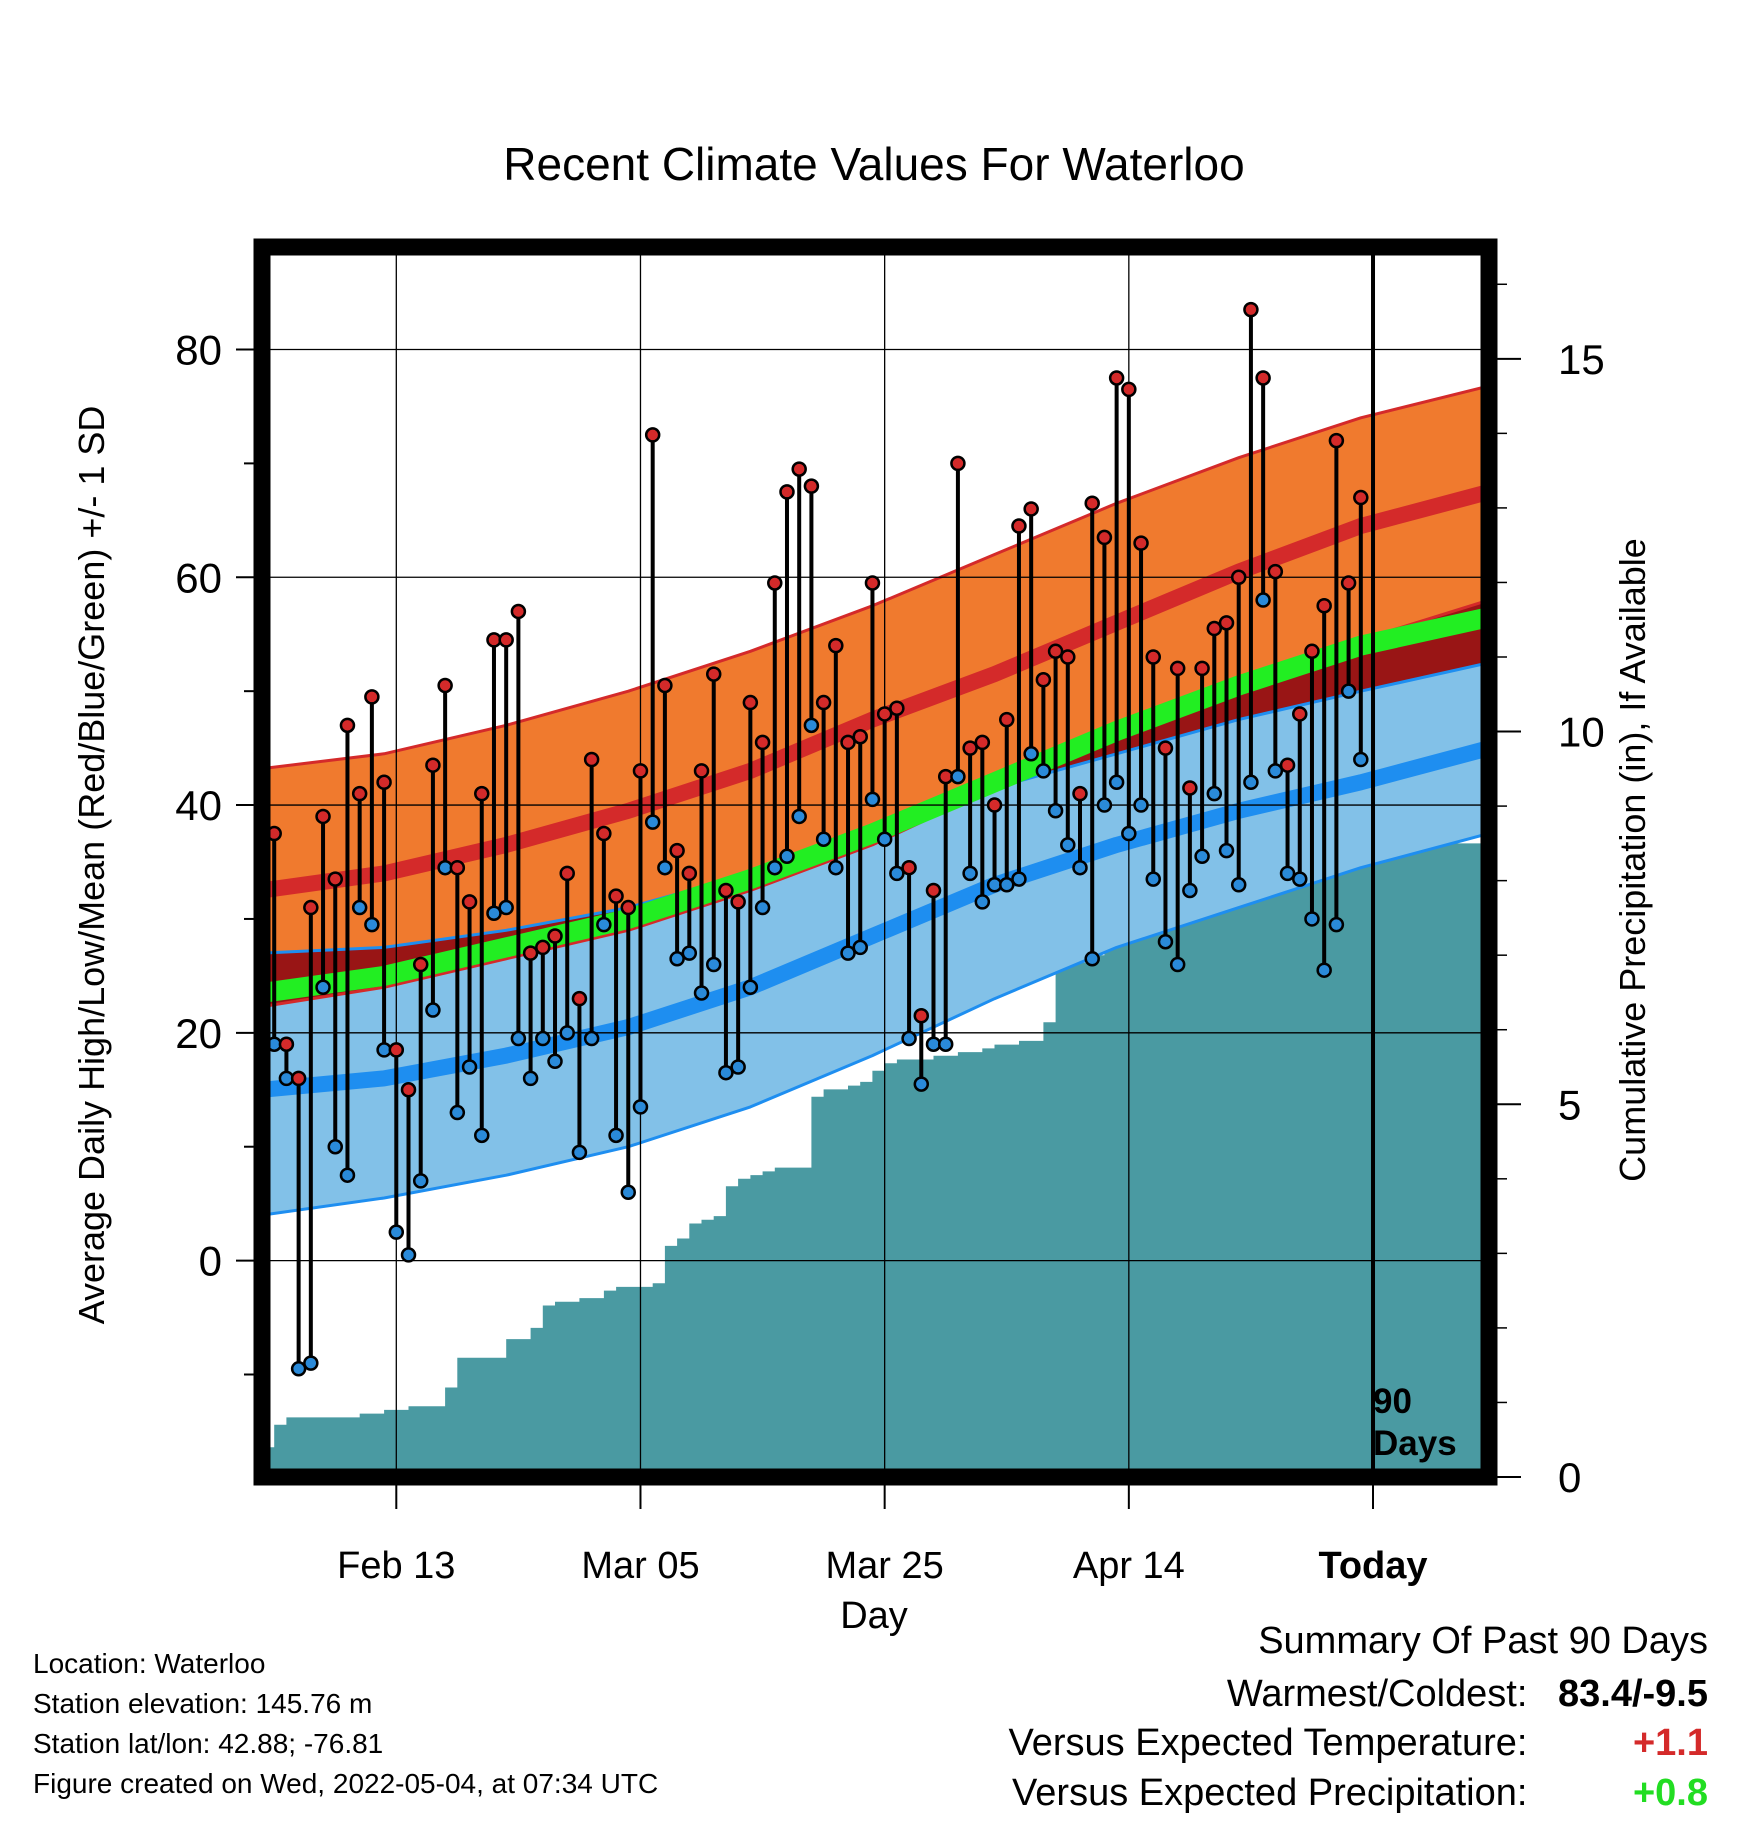  What do you see at coordinates (1129, 1566) in the screenshot?
I see `x-tick-label: Apr 14` at bounding box center [1129, 1566].